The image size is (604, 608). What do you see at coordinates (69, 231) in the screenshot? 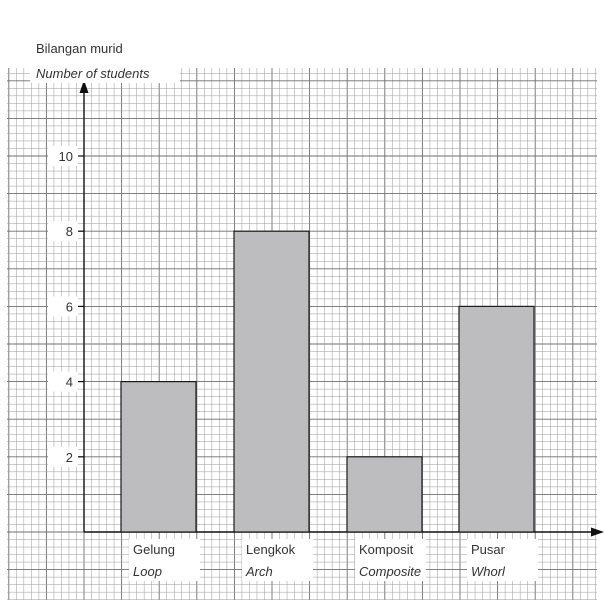
I see `y-tick-label: 8` at bounding box center [69, 231].